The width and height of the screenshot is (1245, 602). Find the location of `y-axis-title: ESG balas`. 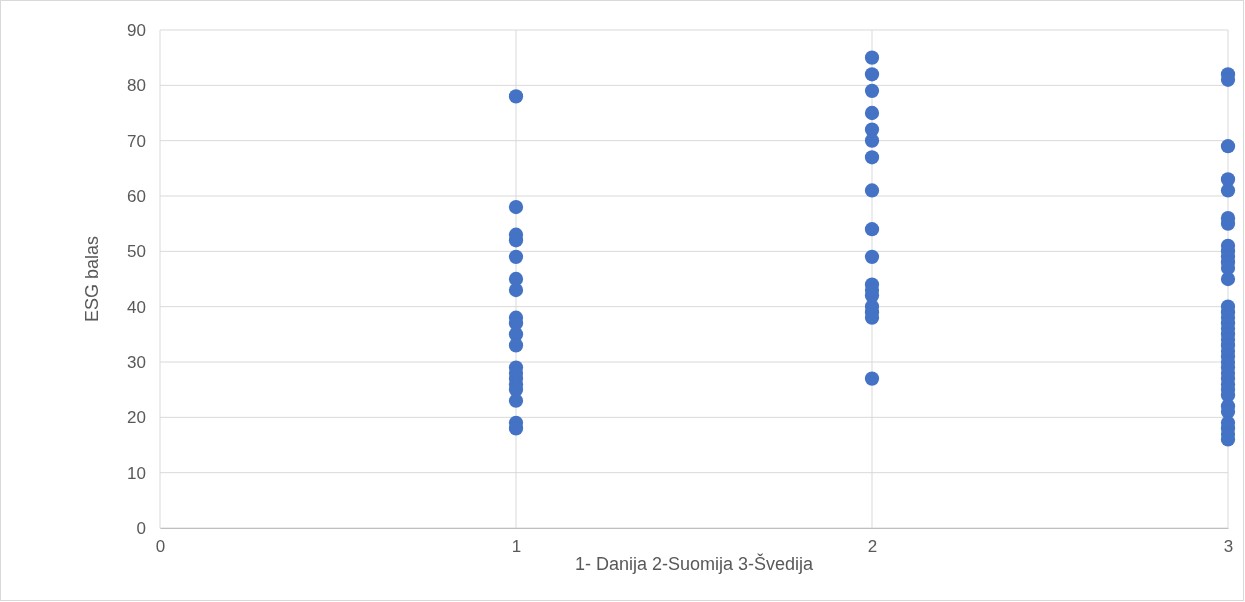

y-axis-title: ESG balas is located at coordinates (92, 279).